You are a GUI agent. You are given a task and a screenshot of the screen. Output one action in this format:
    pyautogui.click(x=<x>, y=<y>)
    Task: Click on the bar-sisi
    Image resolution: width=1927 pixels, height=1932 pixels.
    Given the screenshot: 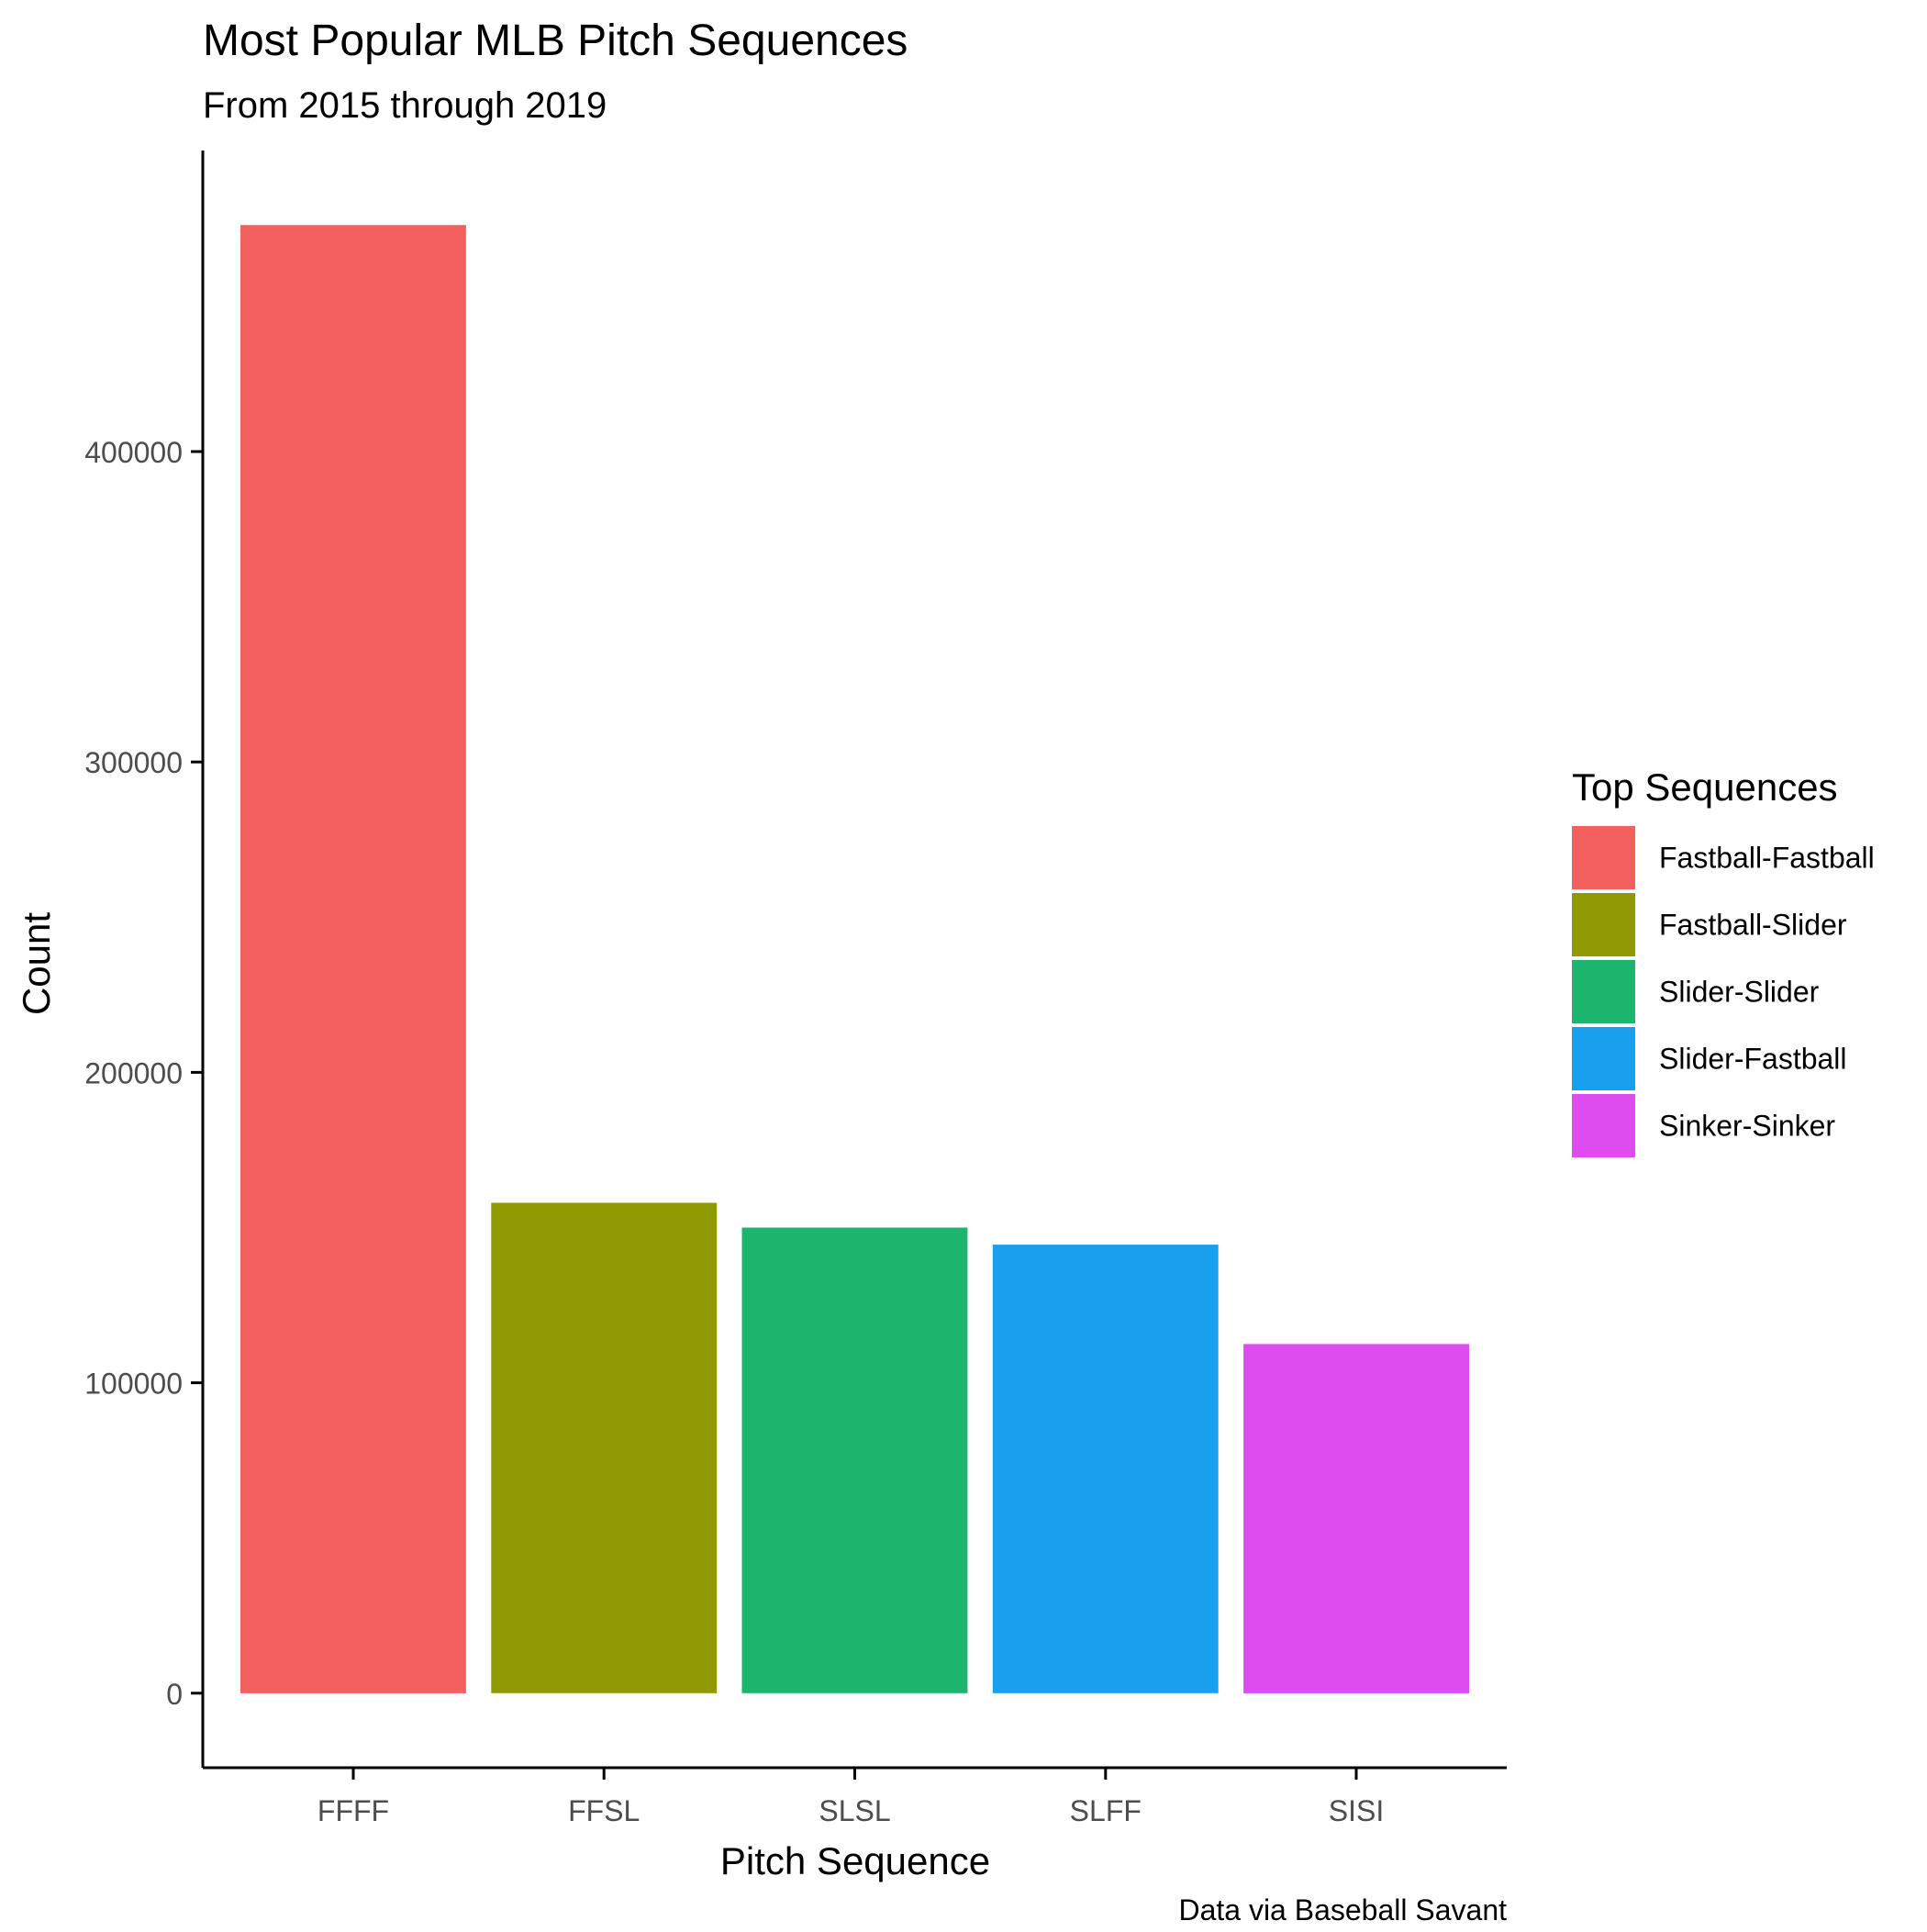 What is the action you would take?
    pyautogui.click(x=1356, y=1518)
    